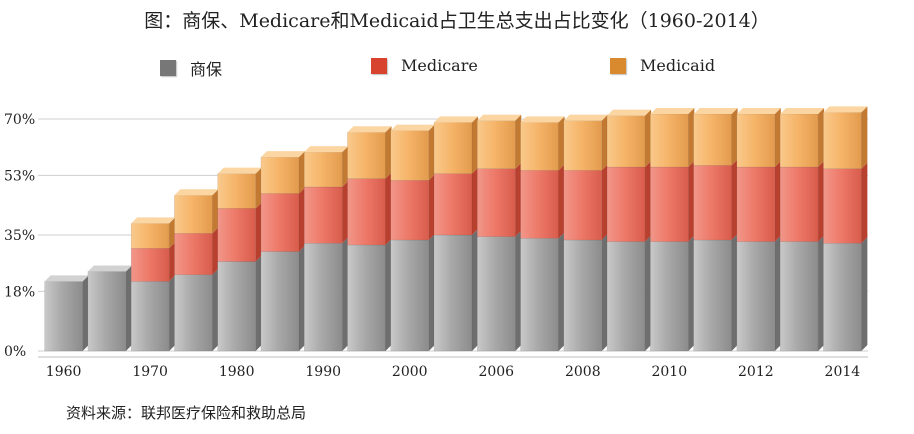 The height and width of the screenshot is (434, 914). What do you see at coordinates (15, 352) in the screenshot?
I see `y-tick-label: 0%` at bounding box center [15, 352].